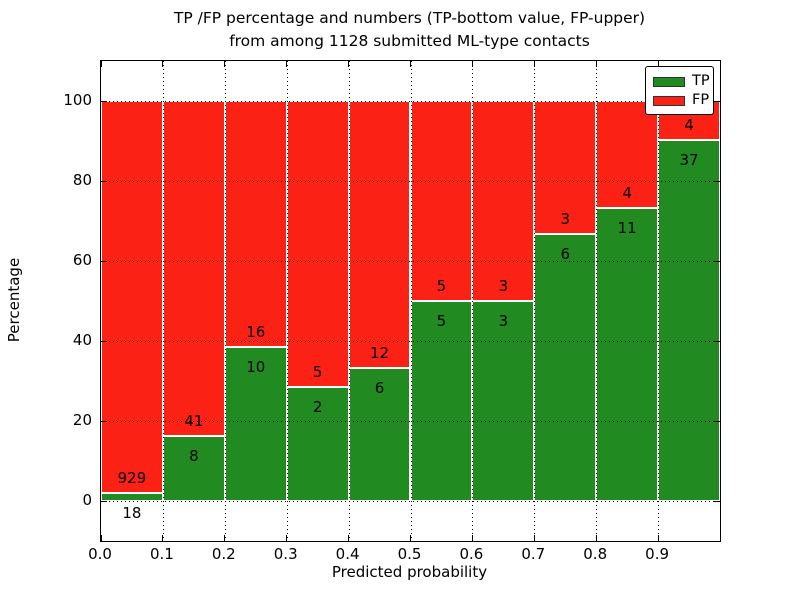 This screenshot has width=800, height=600. I want to click on x-tick-label: 0.6, so click(471, 554).